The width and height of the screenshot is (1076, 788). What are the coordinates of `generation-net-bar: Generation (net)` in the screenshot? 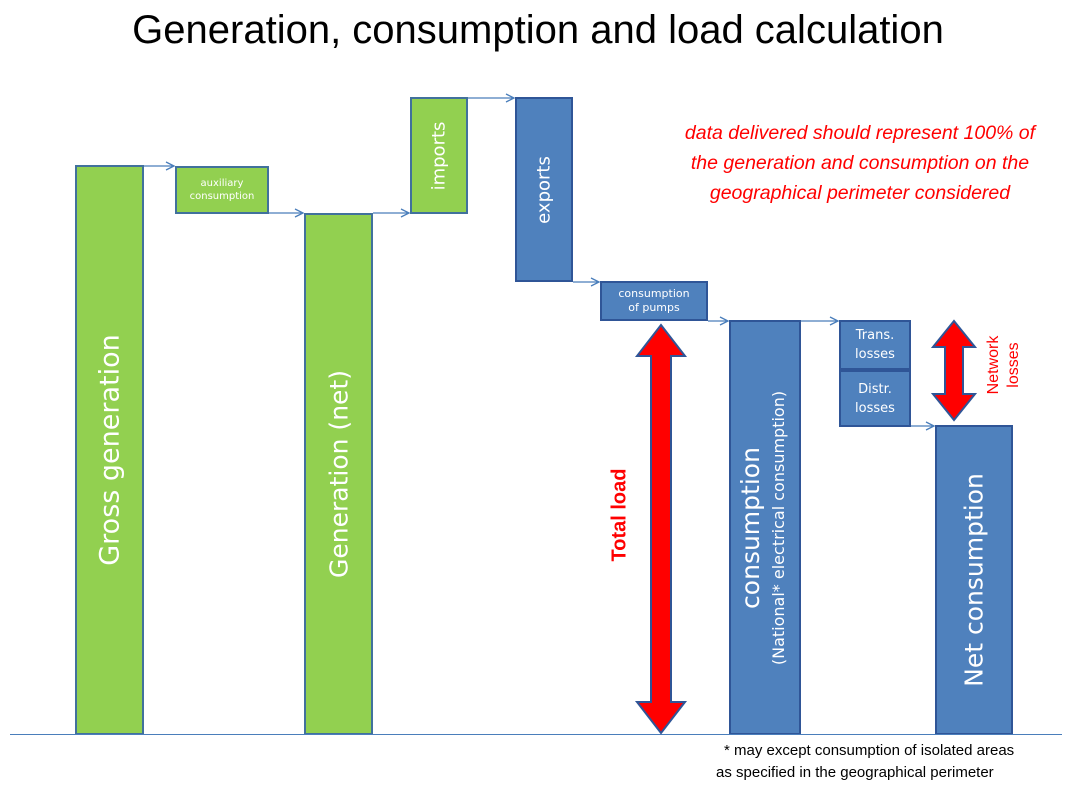 It's located at (338, 474).